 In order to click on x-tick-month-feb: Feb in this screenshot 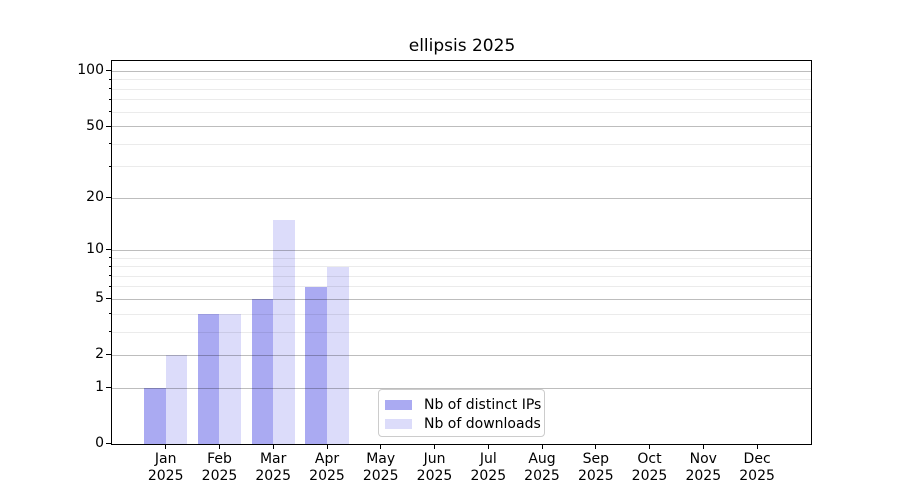, I will do `click(219, 459)`.